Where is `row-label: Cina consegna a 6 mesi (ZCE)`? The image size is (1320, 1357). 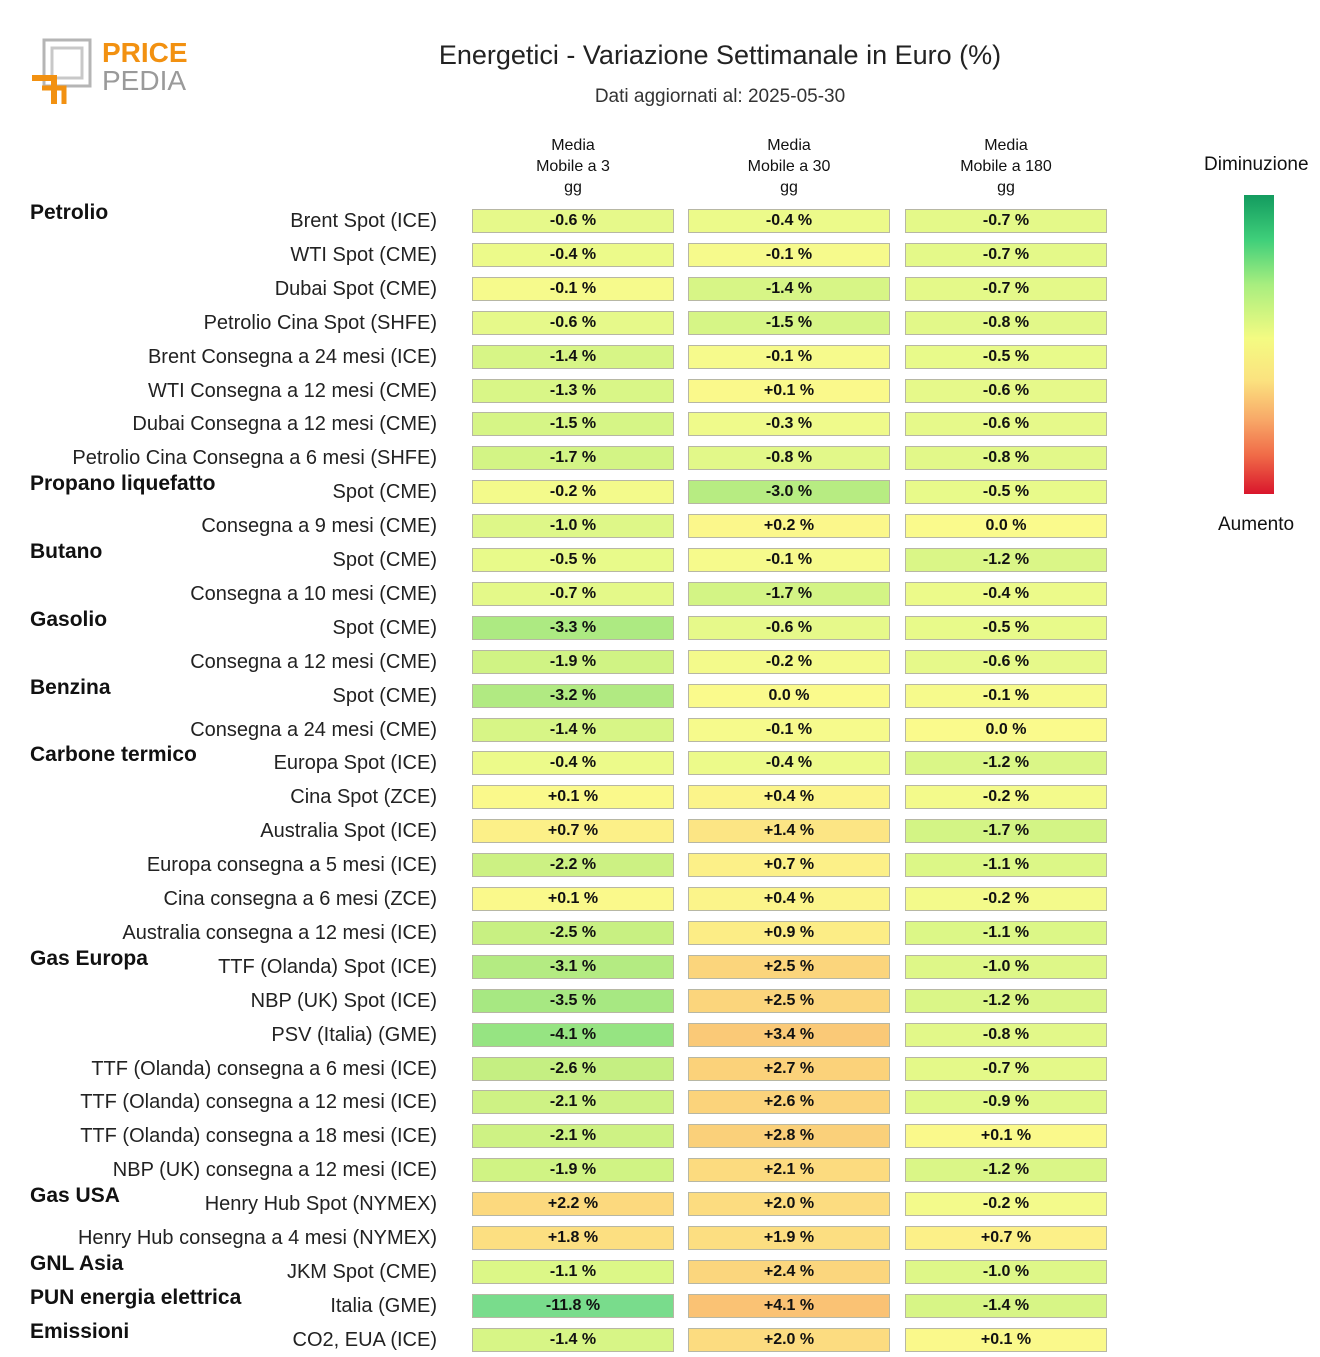
row-label: Cina consegna a 6 mesi (ZCE) is located at coordinates (300, 899).